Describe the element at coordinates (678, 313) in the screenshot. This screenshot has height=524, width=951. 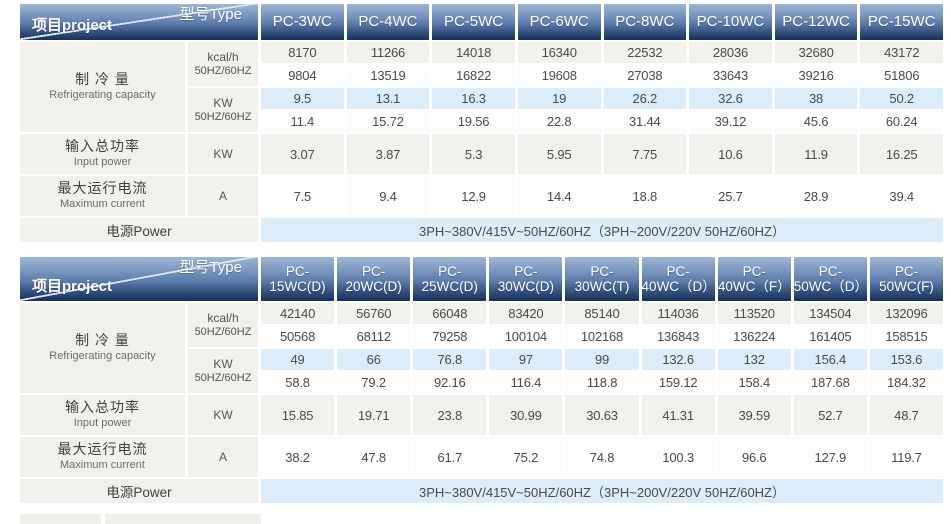
I see `value-cell: 114036` at that location.